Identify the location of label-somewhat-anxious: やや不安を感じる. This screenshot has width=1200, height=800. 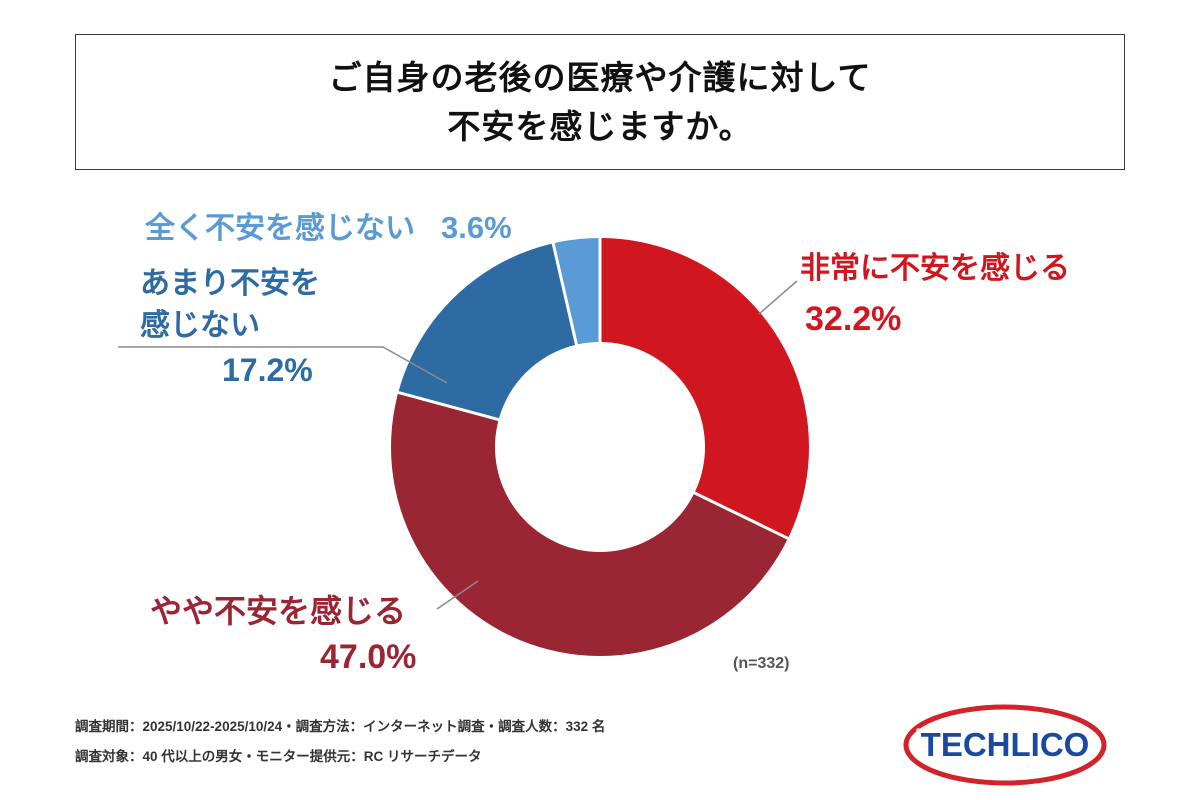
(278, 611).